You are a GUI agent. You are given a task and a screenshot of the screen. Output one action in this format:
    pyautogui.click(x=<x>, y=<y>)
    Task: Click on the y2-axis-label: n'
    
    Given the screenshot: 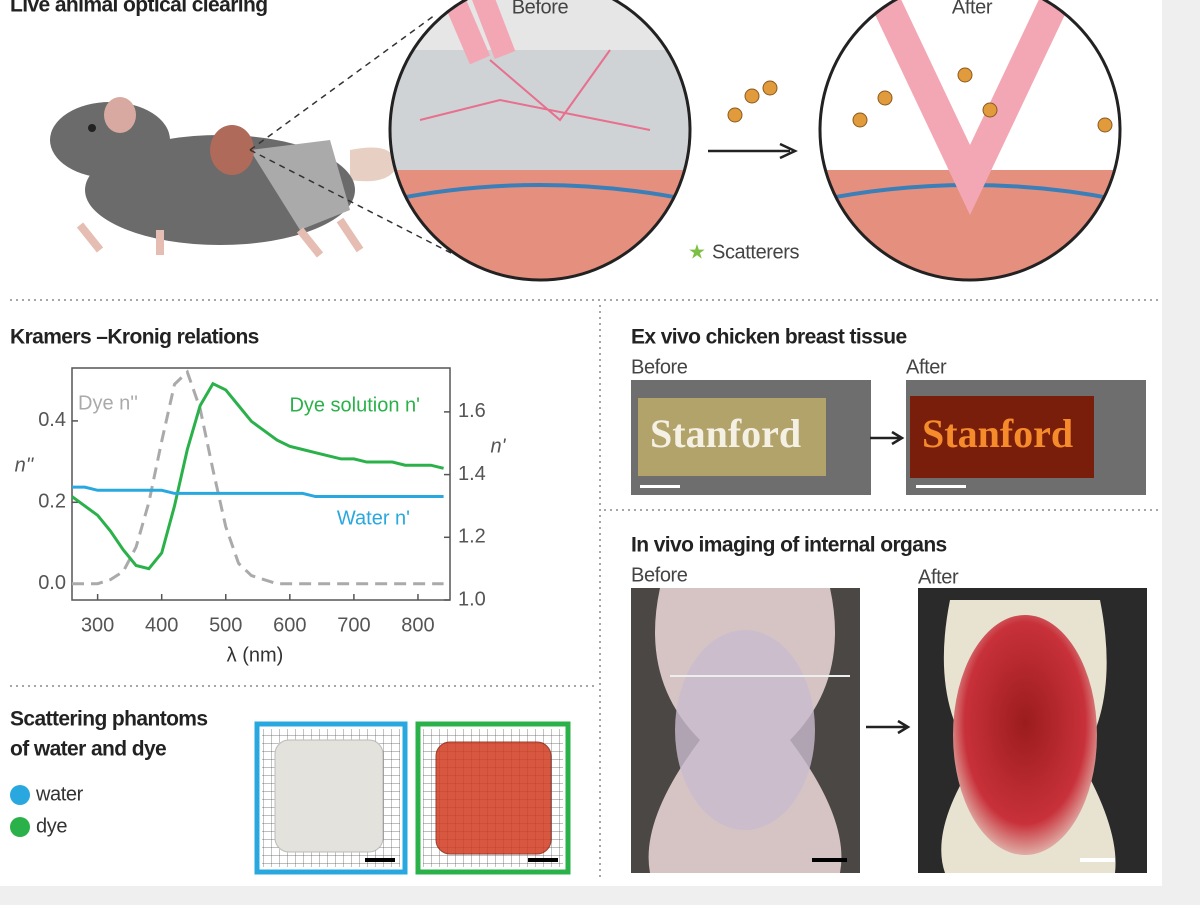 What is the action you would take?
    pyautogui.click(x=499, y=446)
    